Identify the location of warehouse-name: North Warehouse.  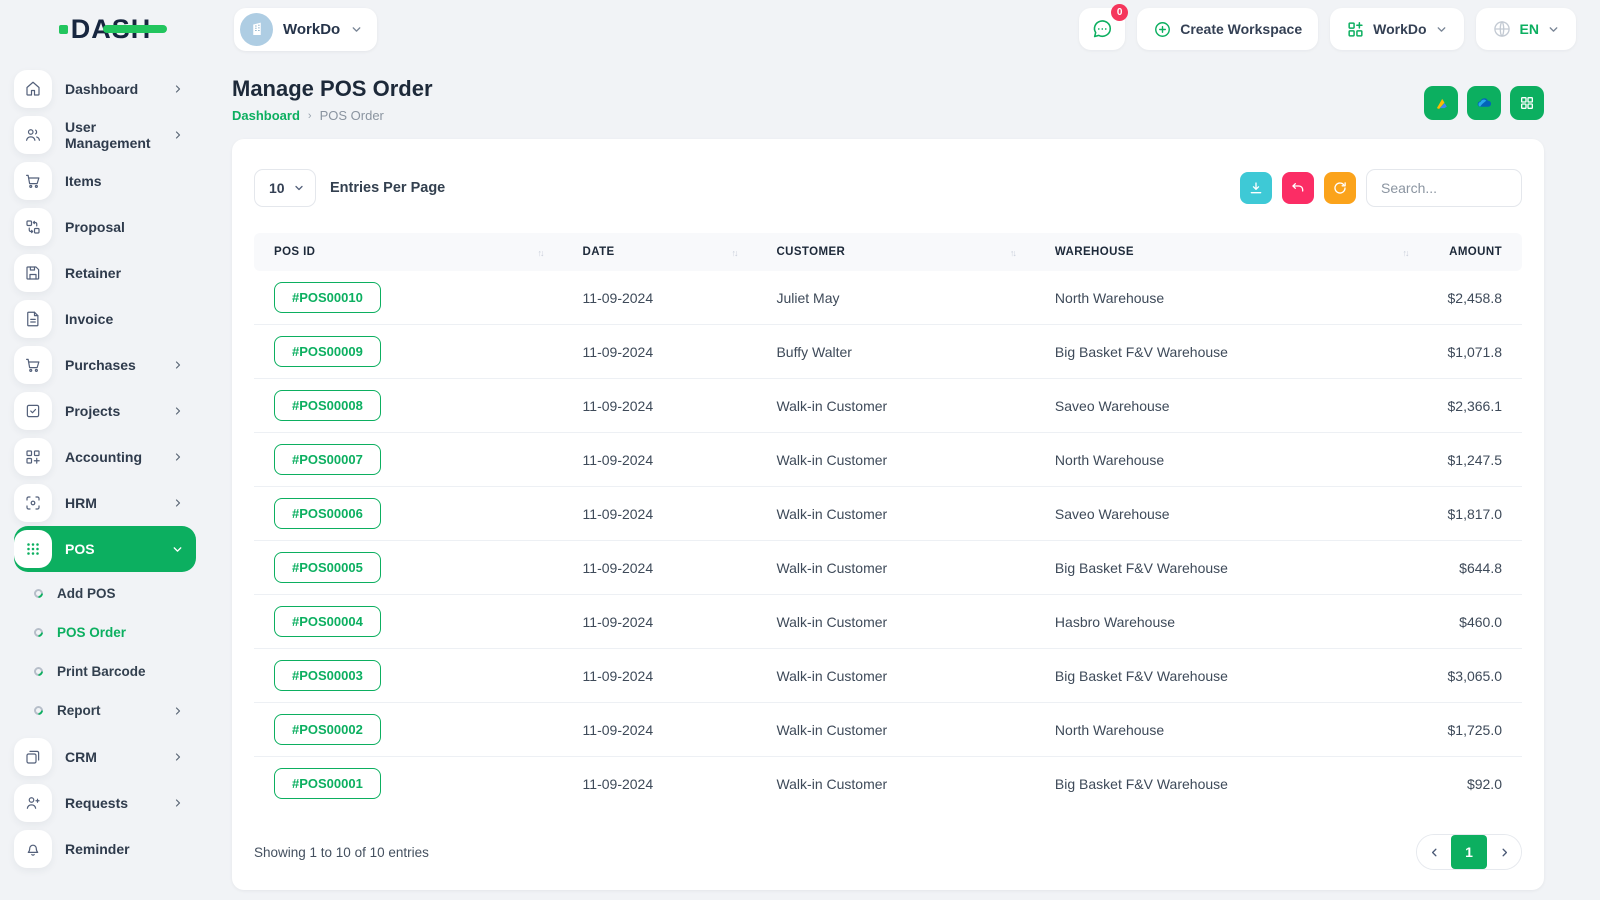
(1109, 729).